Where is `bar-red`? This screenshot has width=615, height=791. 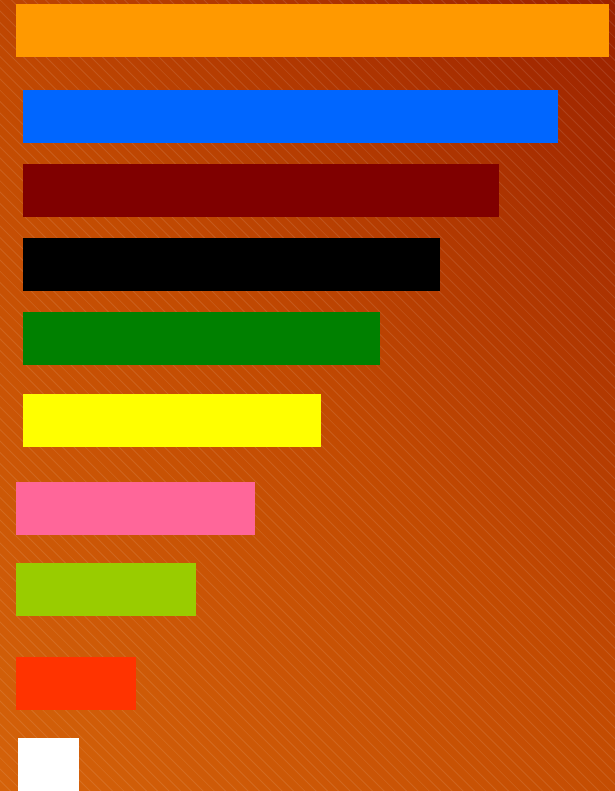 bar-red is located at coordinates (76, 683).